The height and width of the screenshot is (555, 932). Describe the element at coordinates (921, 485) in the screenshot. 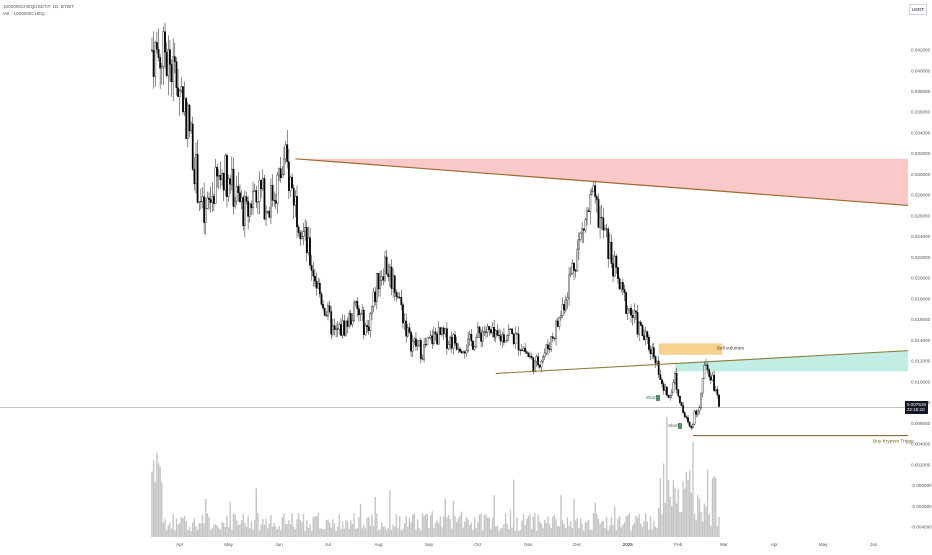

I see `y-tick-label: -0.000000` at that location.